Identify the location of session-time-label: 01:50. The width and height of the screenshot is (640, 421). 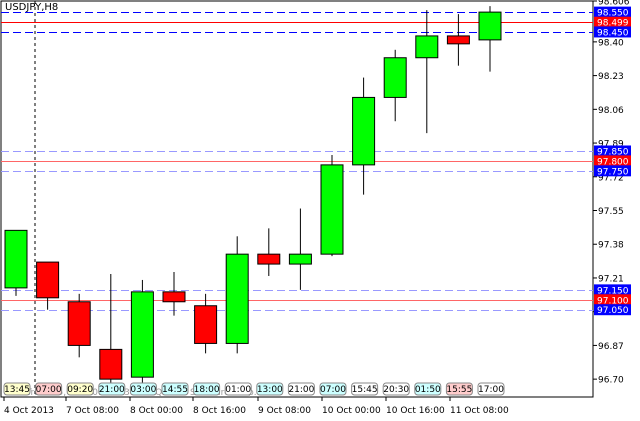
(428, 390).